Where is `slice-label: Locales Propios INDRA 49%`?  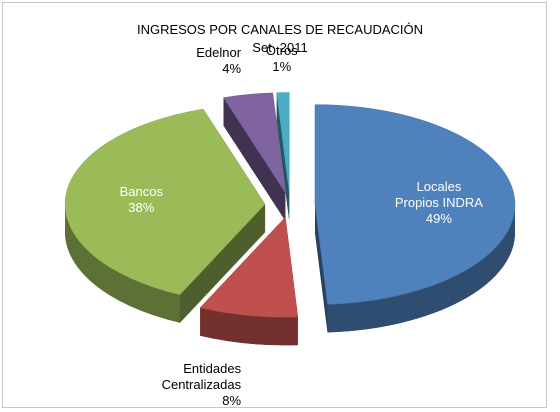 slice-label: Locales Propios INDRA 49% is located at coordinates (439, 203).